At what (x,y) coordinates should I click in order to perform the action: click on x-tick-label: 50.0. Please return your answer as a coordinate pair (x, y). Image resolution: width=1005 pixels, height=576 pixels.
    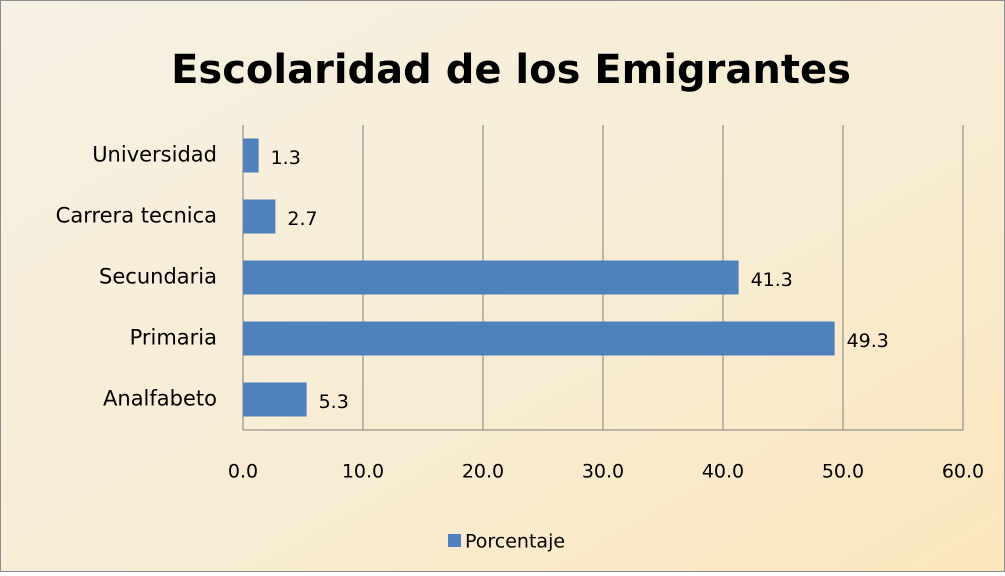
    Looking at the image, I should click on (843, 472).